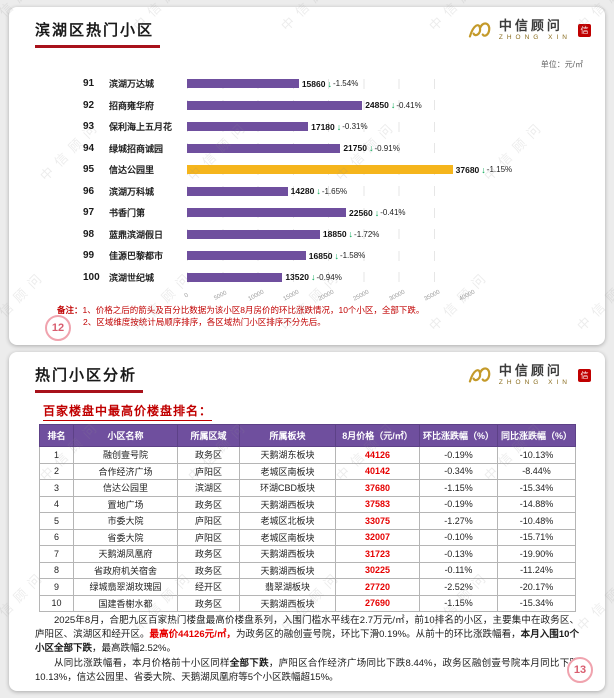  What do you see at coordinates (307, 278) in the screenshot?
I see `chart-row: 100 滨湖世纪城 13520 ↓ -0.94%` at bounding box center [307, 278].